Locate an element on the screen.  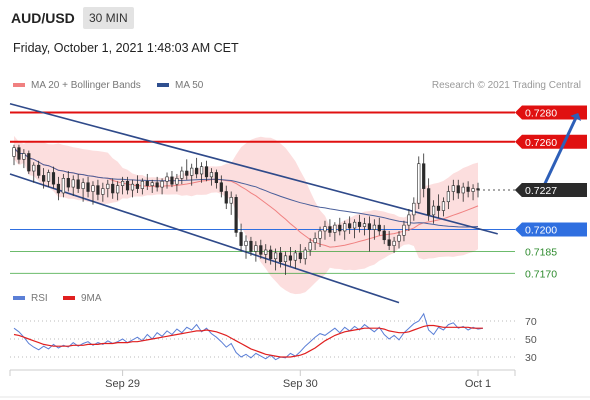
level-label-07185: 0.7185 is located at coordinates (541, 252).